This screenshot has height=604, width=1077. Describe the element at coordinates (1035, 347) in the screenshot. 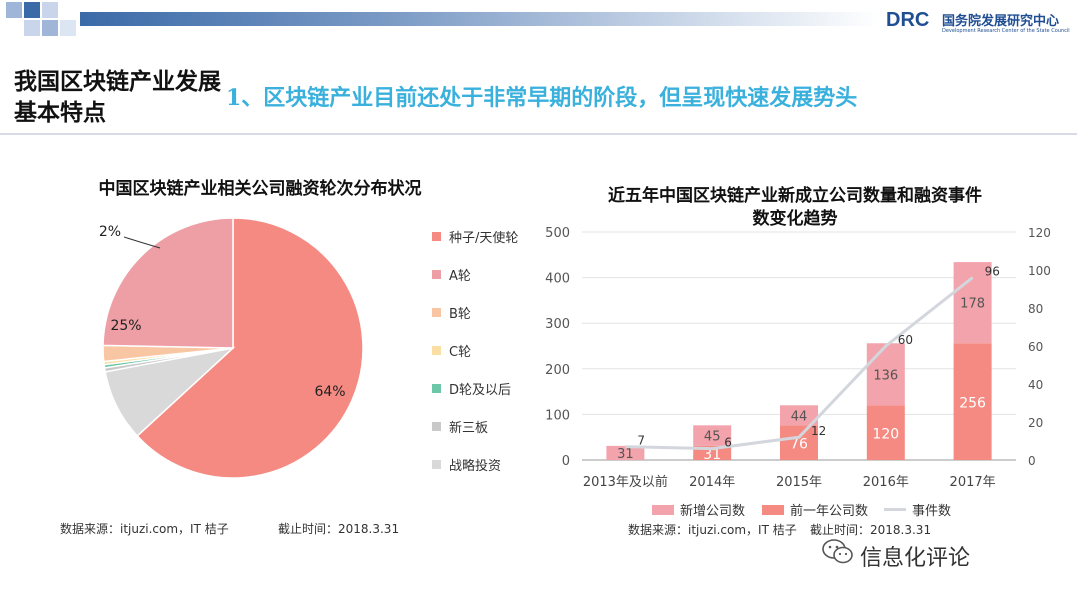

I see `y2-tick-label: 60` at that location.